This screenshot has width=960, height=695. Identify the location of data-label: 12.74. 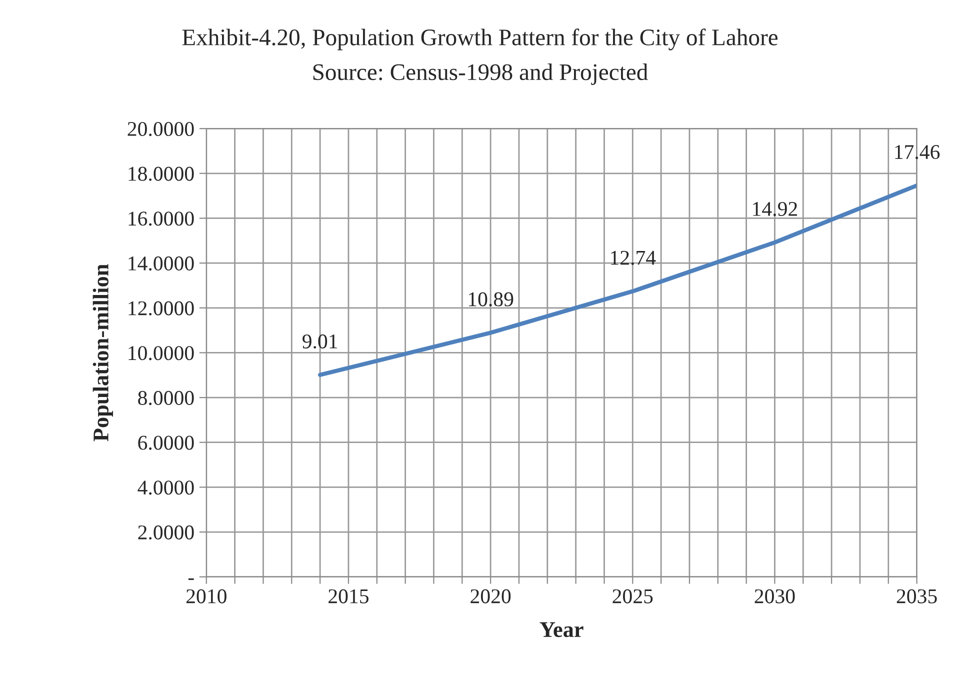
(633, 257).